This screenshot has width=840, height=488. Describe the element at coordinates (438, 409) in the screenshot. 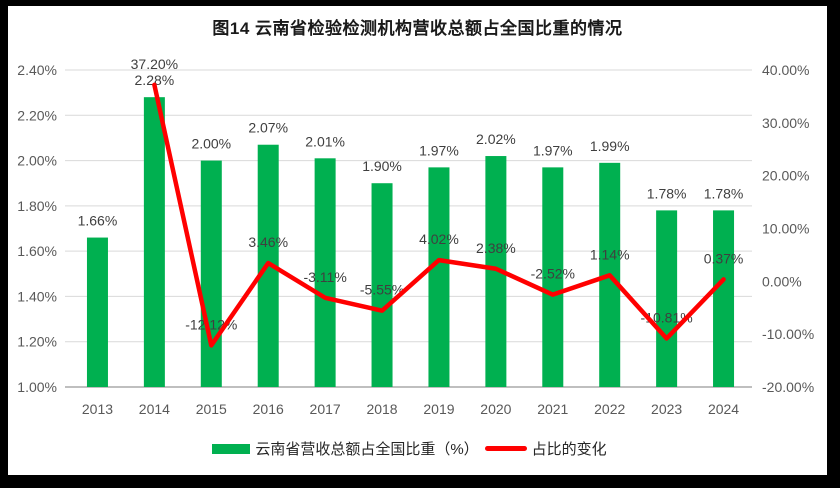

I see `x-axis-label: 2019` at that location.